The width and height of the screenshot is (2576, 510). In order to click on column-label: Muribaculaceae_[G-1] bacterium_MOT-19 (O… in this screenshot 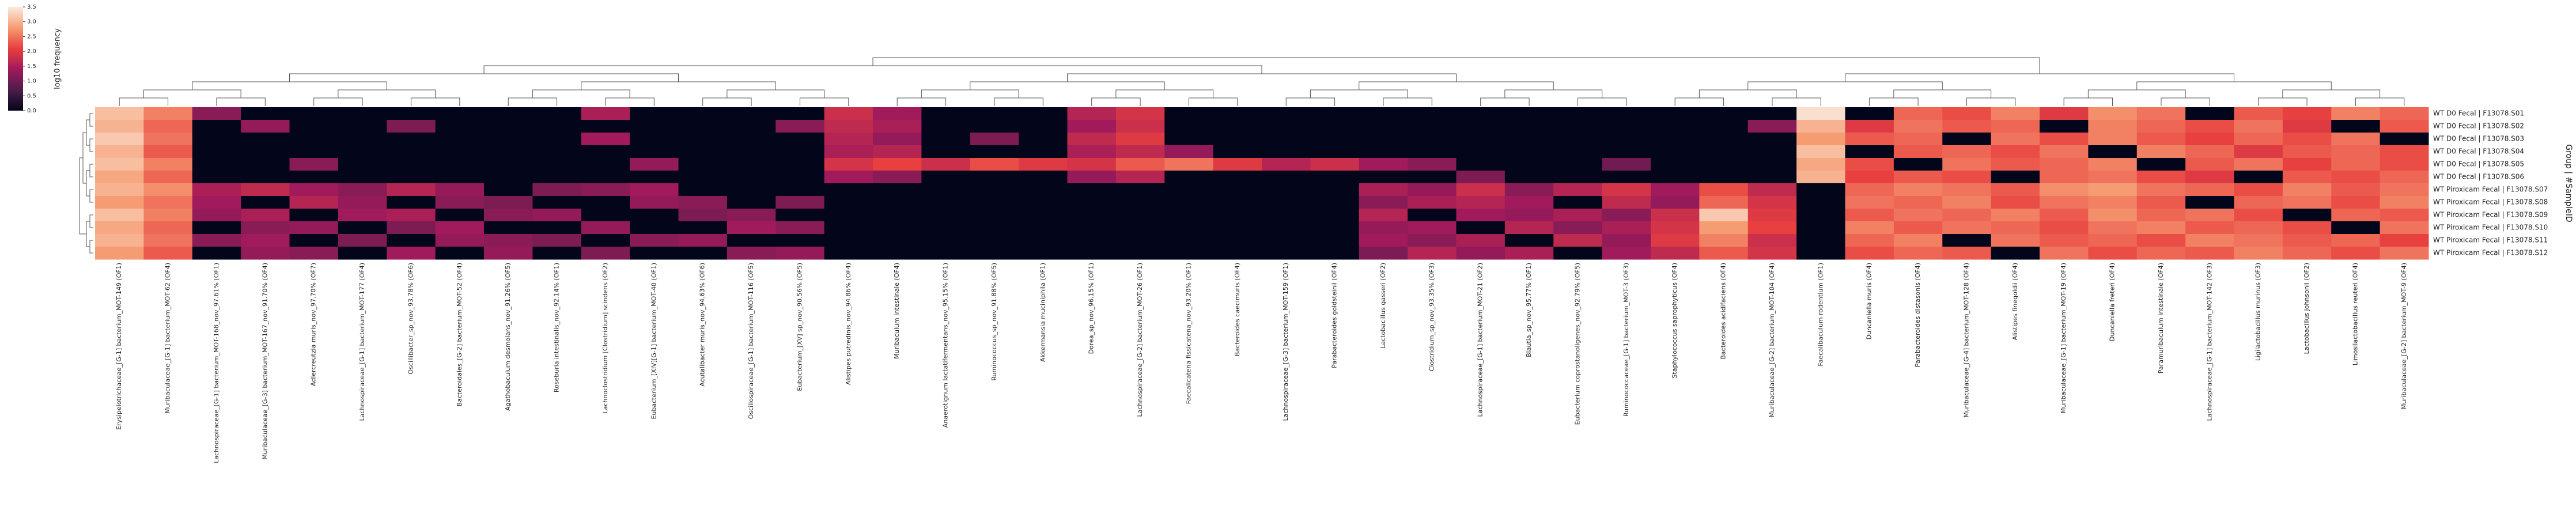, I will do `click(2063, 338)`.